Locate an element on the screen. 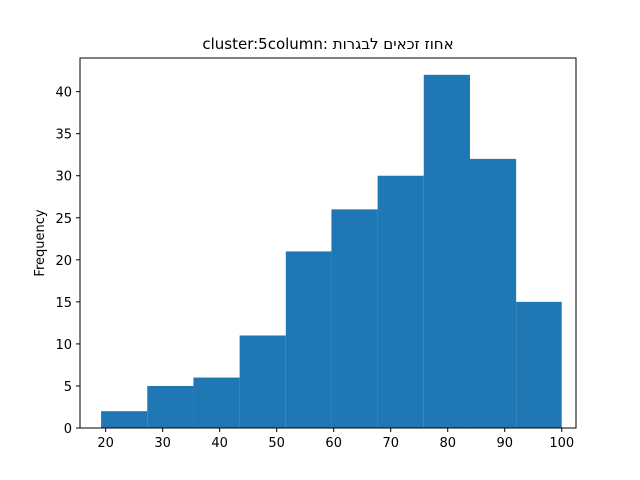 Image resolution: width=640 pixels, height=480 pixels. x-tick-label: 70 is located at coordinates (390, 443).